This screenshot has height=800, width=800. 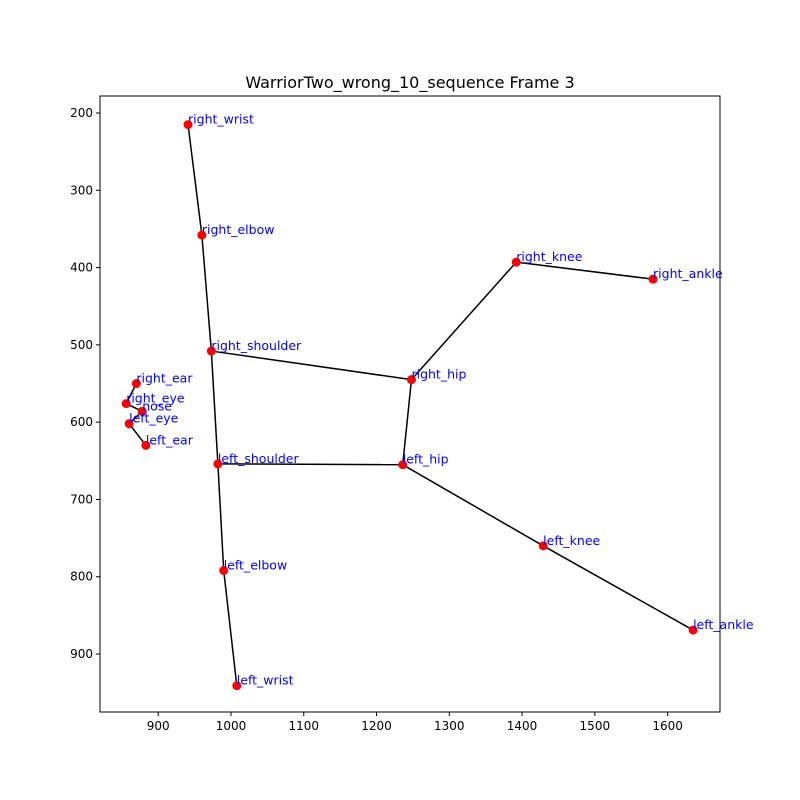 I want to click on keypoint-marker-nose, so click(x=142, y=411).